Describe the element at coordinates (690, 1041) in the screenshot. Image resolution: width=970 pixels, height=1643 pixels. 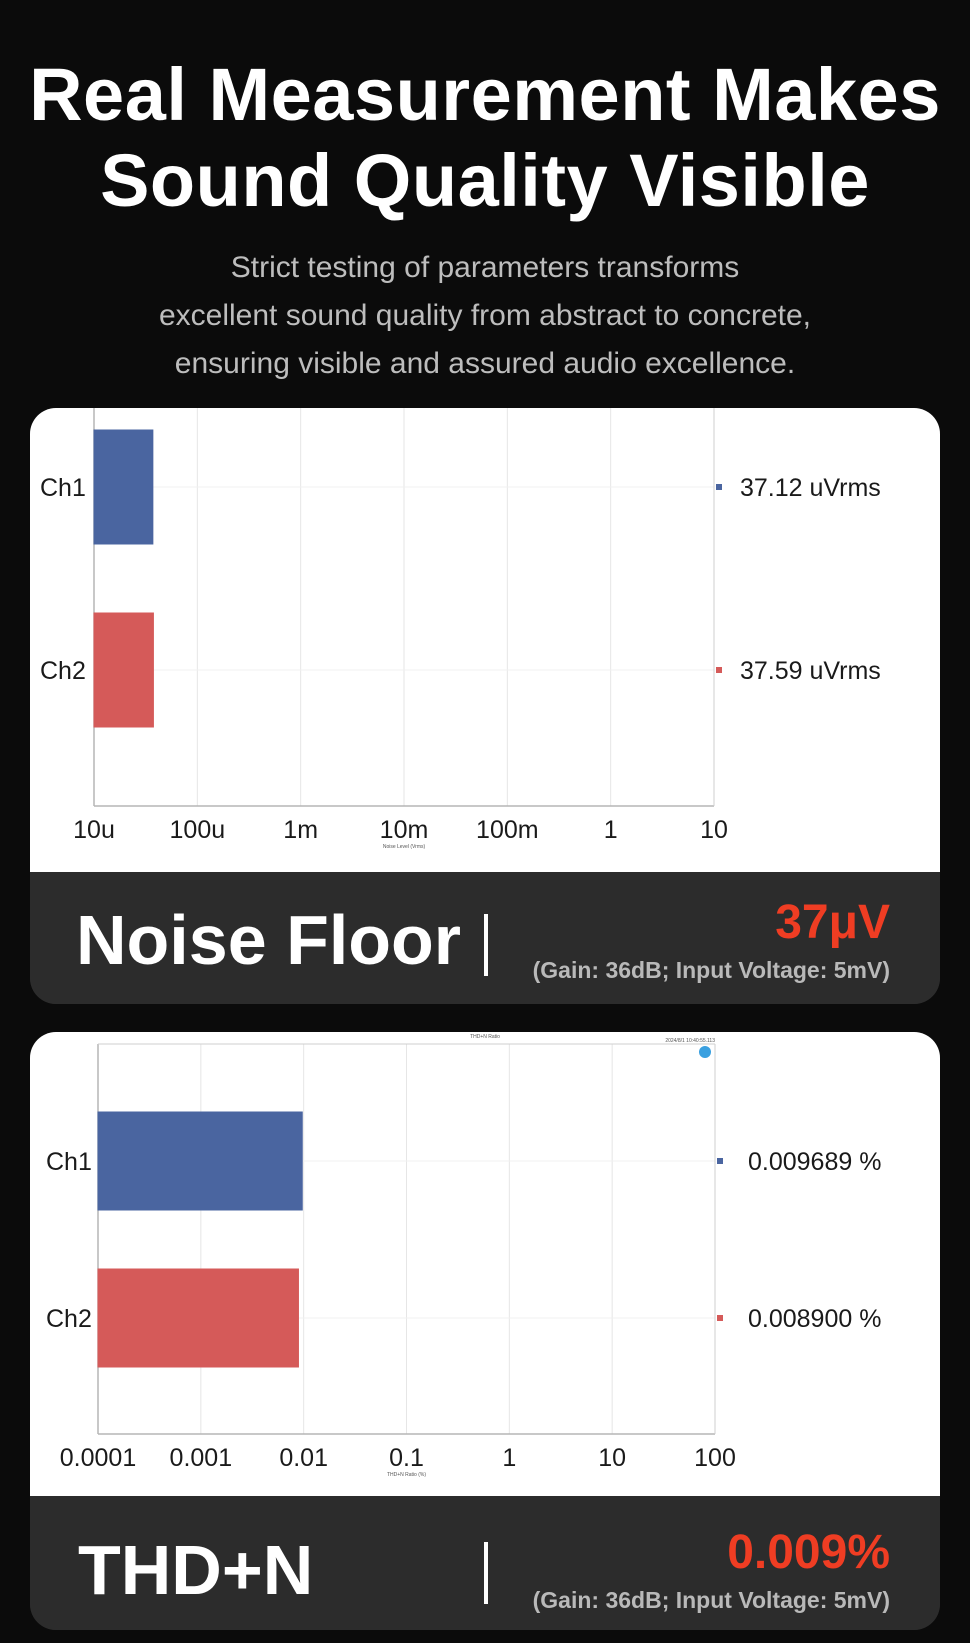
I see `chart-timestamp: 2024/8/1 10:40:55.113` at that location.